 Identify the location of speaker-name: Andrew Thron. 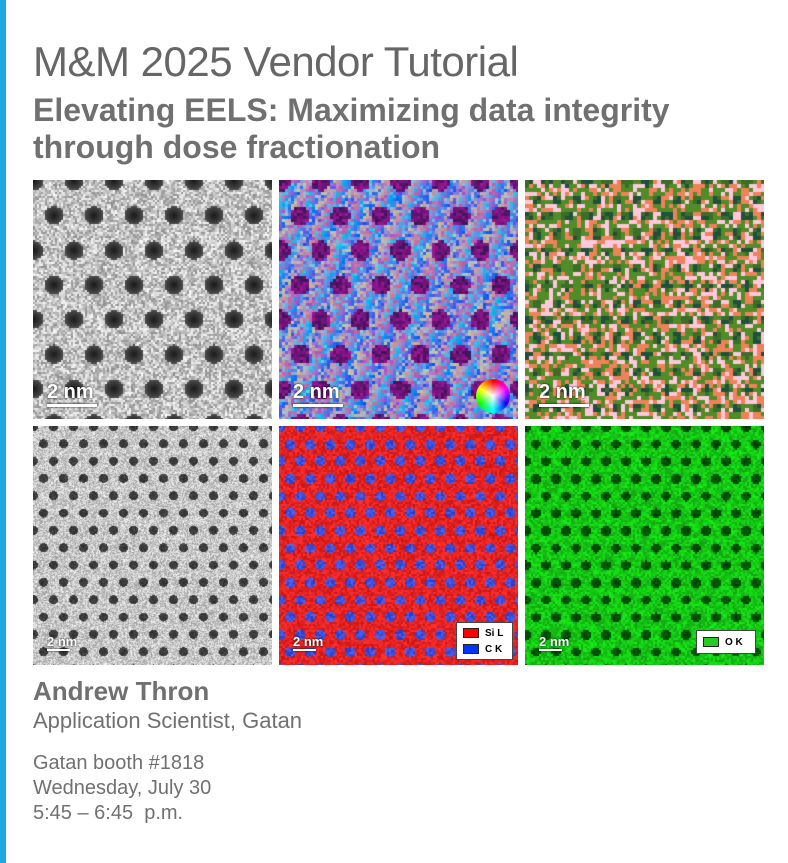
(121, 691).